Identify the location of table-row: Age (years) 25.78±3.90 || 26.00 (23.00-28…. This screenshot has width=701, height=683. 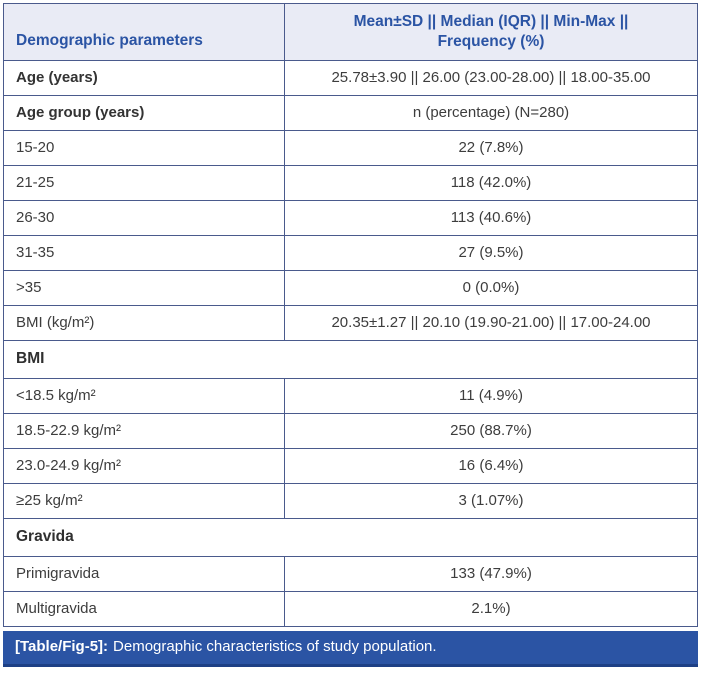
(350, 78).